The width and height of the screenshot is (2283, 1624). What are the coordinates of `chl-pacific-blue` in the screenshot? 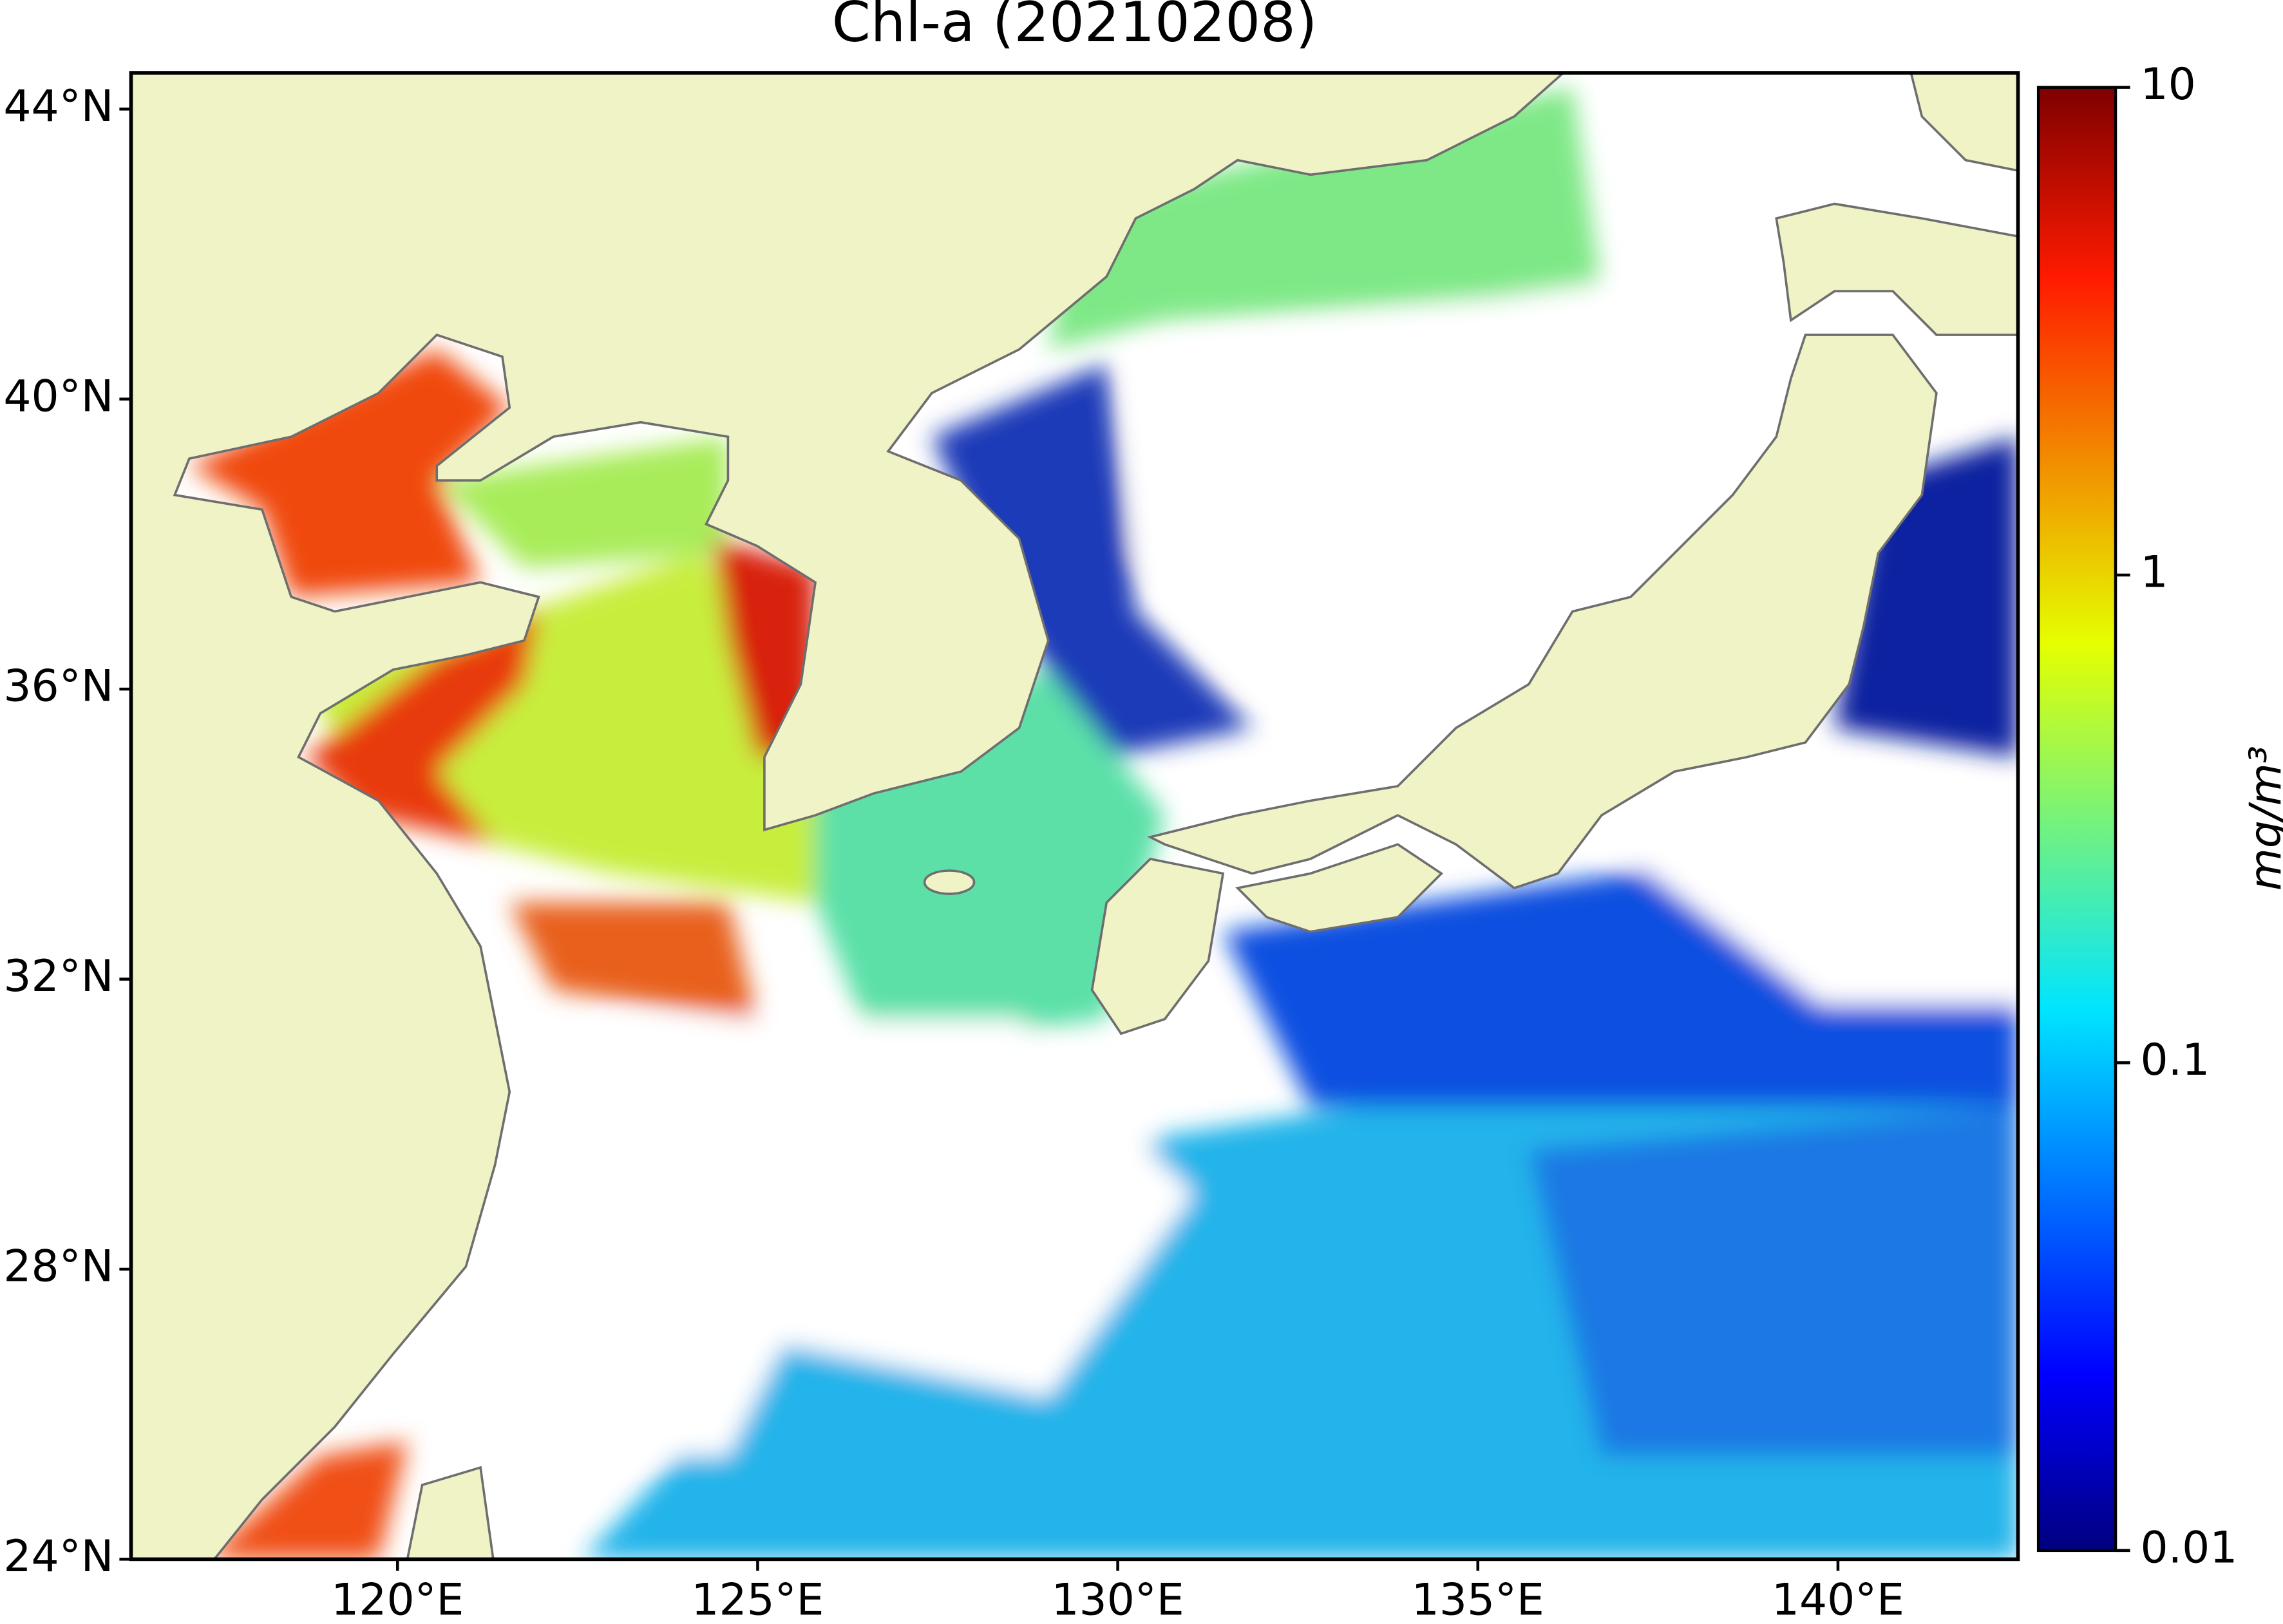 It's located at (1773, 1281).